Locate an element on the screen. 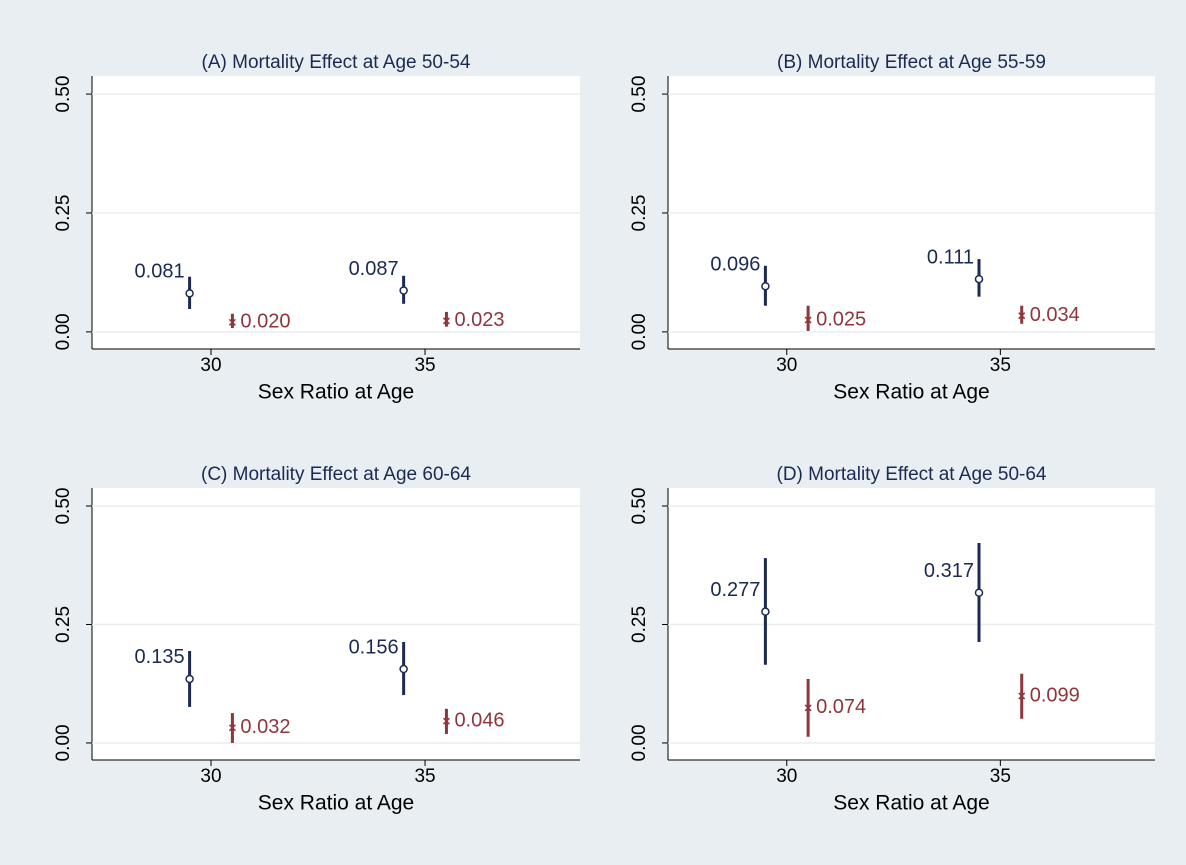 Image resolution: width=1186 pixels, height=865 pixels. value-label: 0.317 is located at coordinates (949, 571).